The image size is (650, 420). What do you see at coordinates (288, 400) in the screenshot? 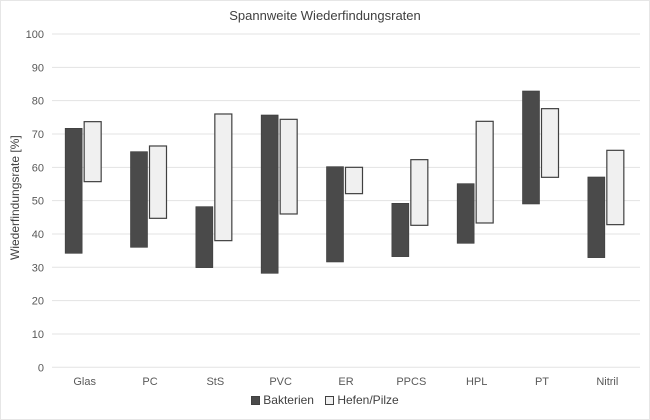
I see `legend-label: Bakterien` at bounding box center [288, 400].